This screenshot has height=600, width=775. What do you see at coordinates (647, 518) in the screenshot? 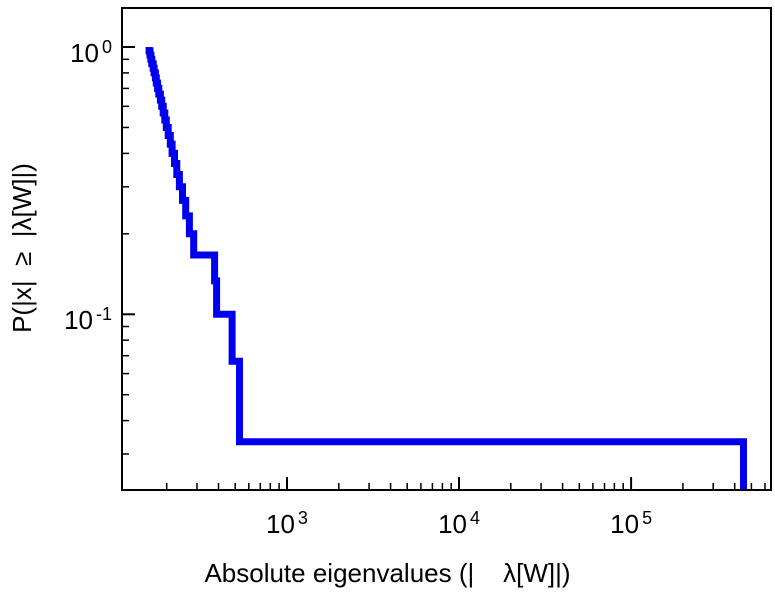
I see `tick-exponent: 5` at bounding box center [647, 518].